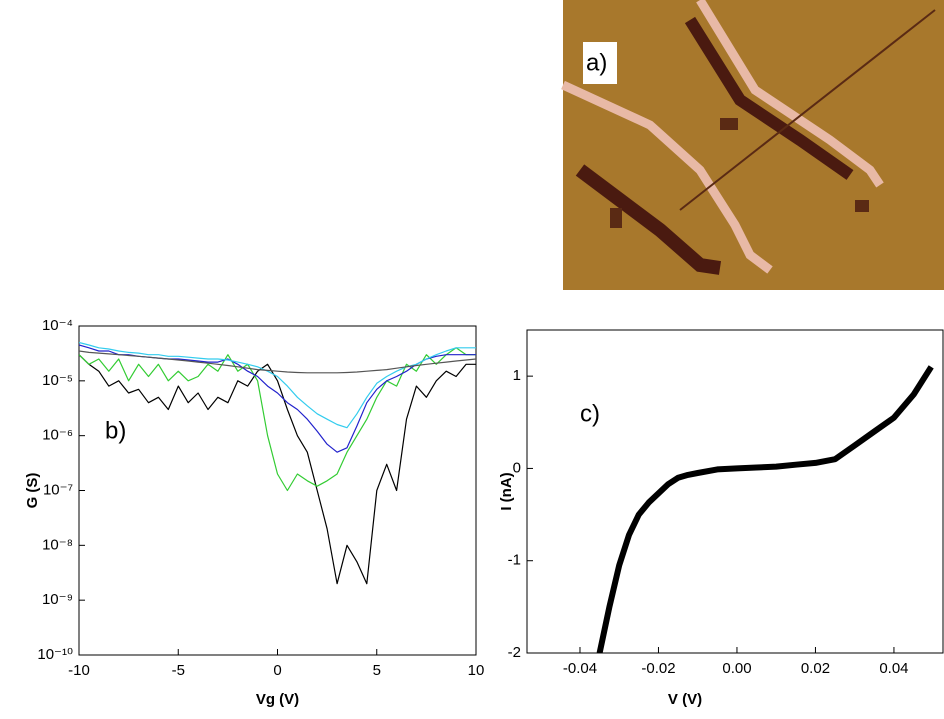  Describe the element at coordinates (514, 560) in the screenshot. I see `y-tick-label: -1` at that location.